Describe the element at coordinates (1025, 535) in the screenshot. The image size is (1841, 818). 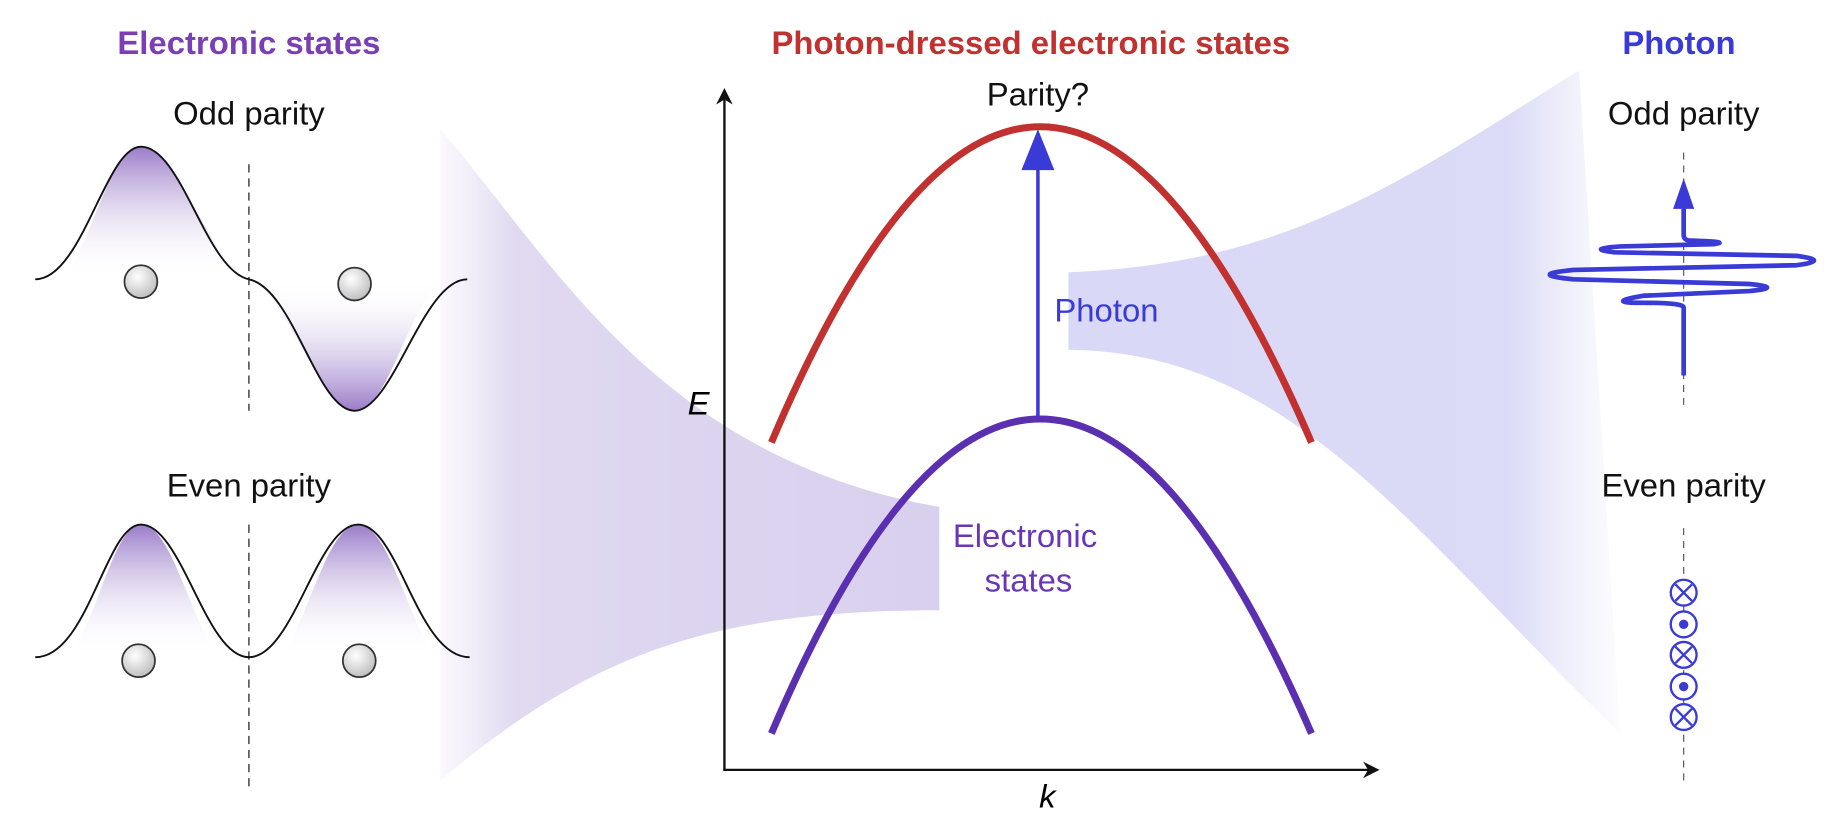
I see `electronic-label: Electronic` at that location.